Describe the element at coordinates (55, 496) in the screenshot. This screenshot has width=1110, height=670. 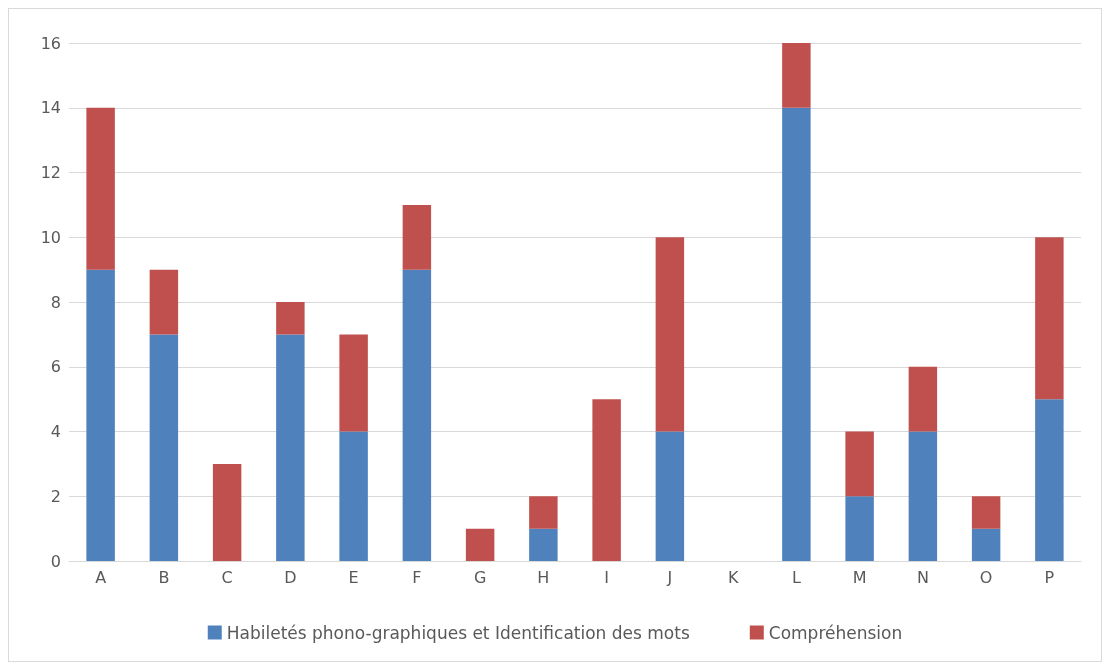
I see `y-tick-label: 2` at that location.